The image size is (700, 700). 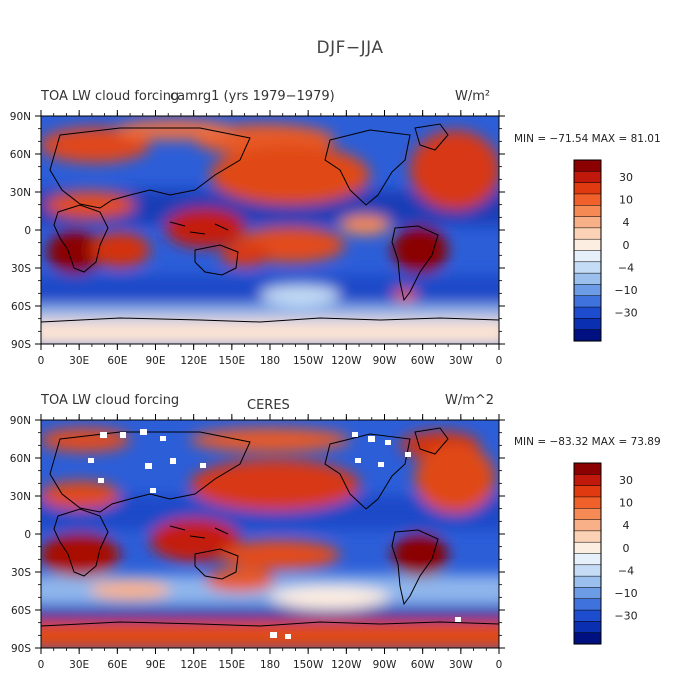 What do you see at coordinates (587, 442) in the screenshot?
I see `panel2-min-max: MIN = −83.32 MAX = 73.89` at bounding box center [587, 442].